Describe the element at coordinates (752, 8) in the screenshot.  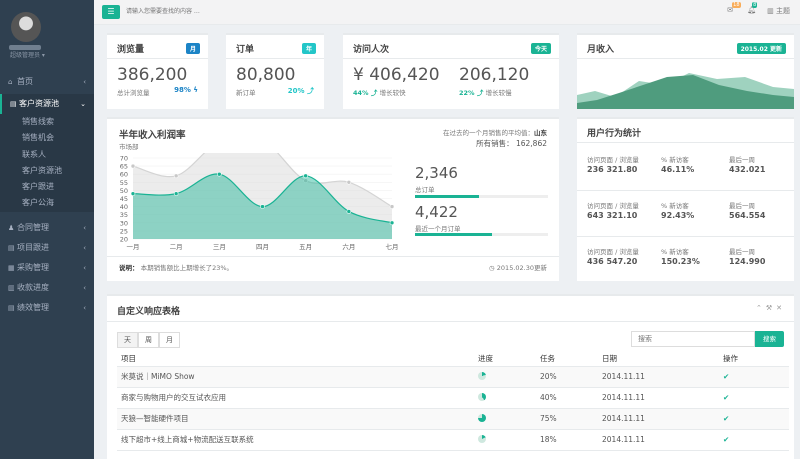
I see `notifications-icon: 🔔︎ 8` at that location.